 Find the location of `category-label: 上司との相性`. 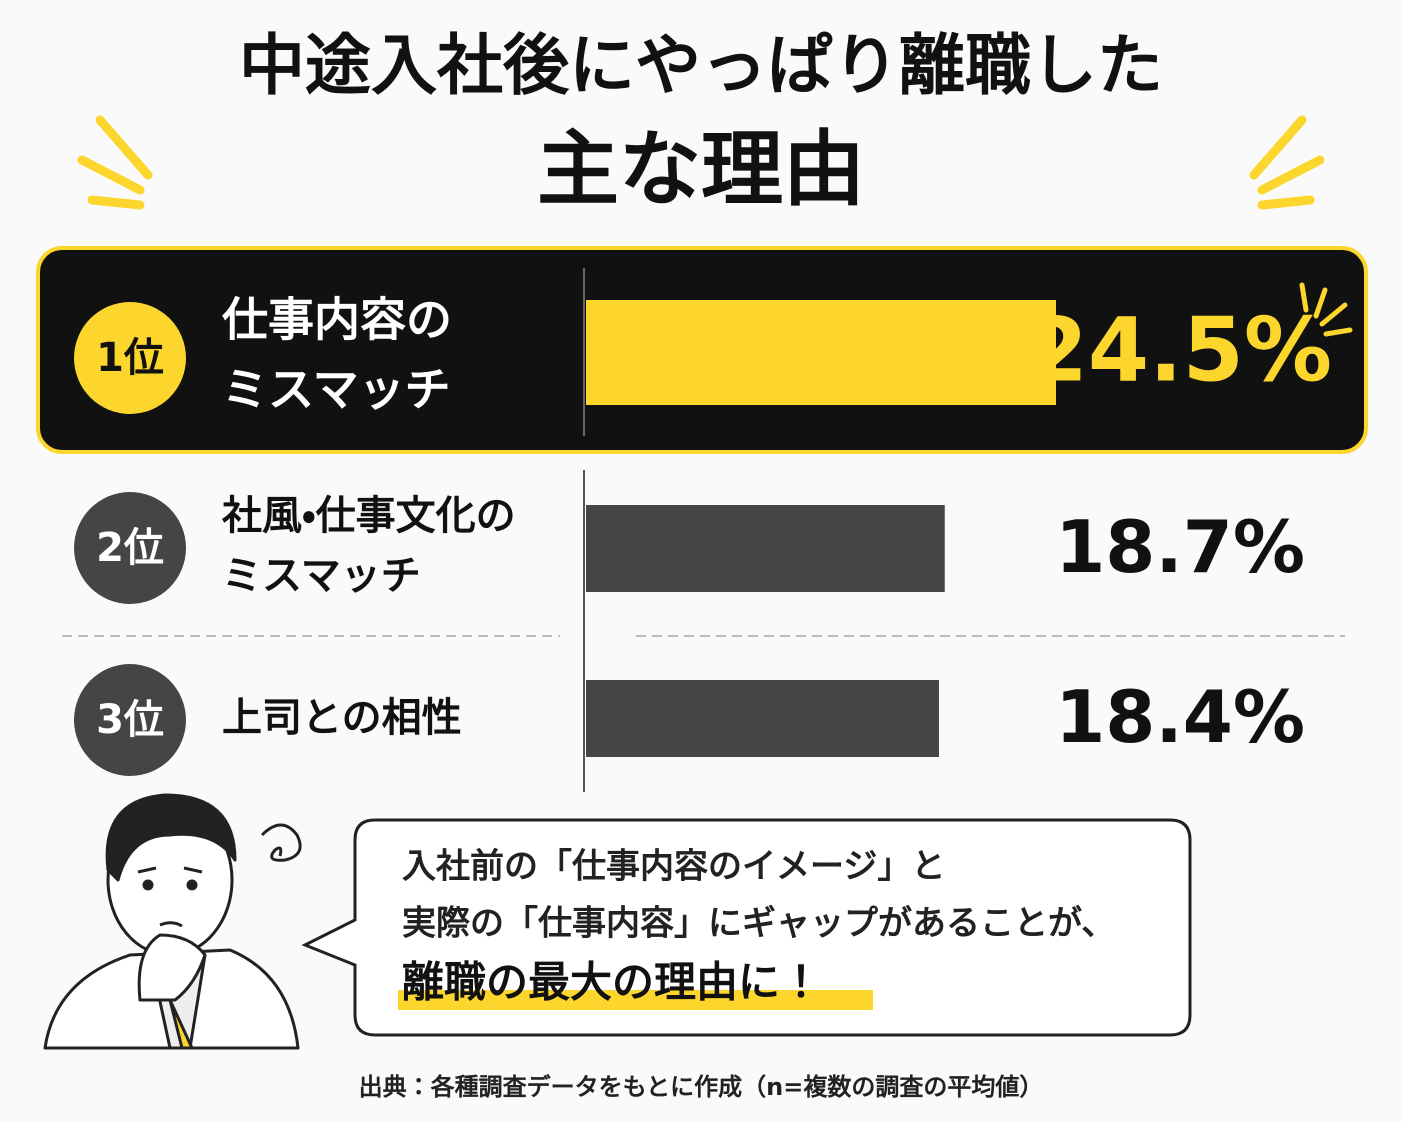

category-label: 上司との相性 is located at coordinates (342, 718).